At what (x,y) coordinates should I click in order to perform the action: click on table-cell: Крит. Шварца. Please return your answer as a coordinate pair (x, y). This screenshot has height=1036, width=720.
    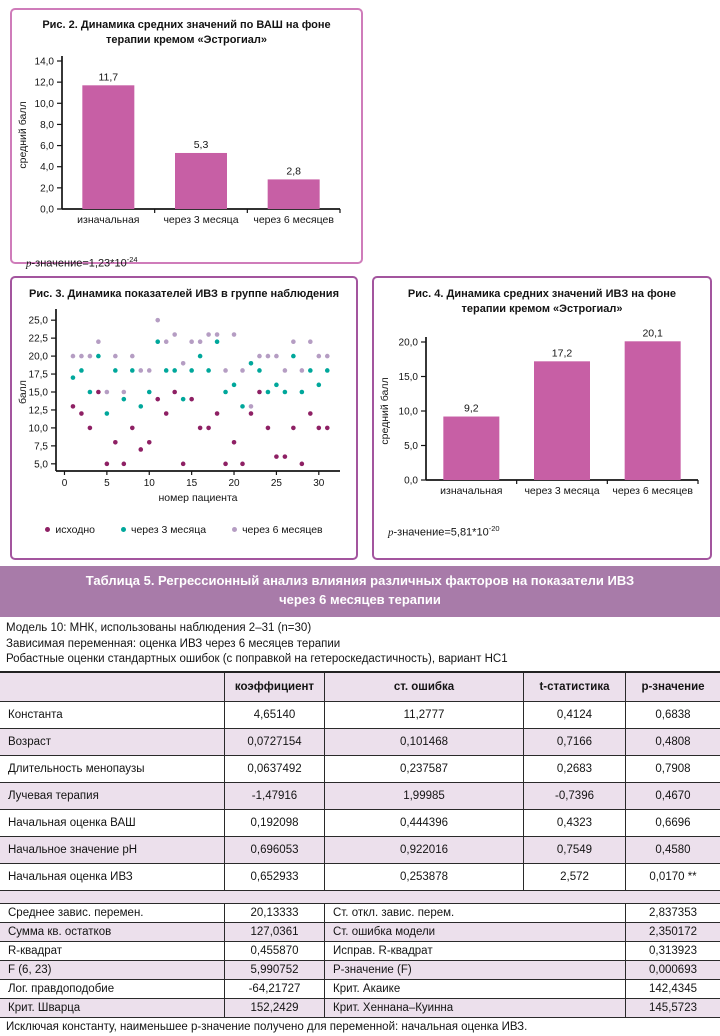
    Looking at the image, I should click on (44, 1008).